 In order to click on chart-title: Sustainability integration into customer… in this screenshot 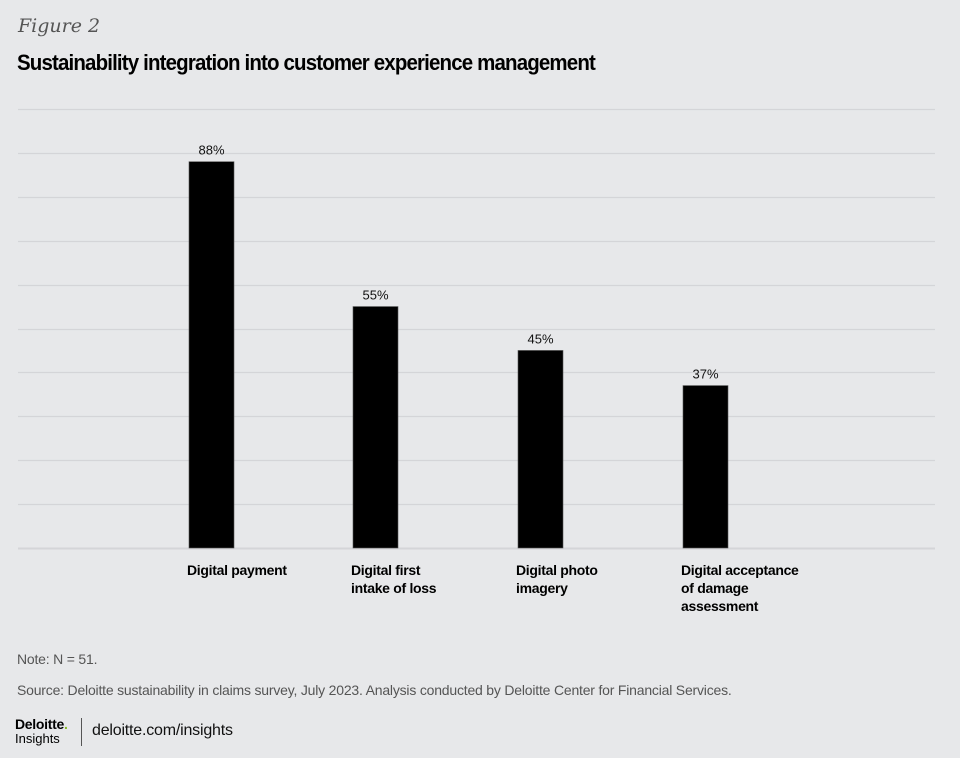, I will do `click(306, 62)`.